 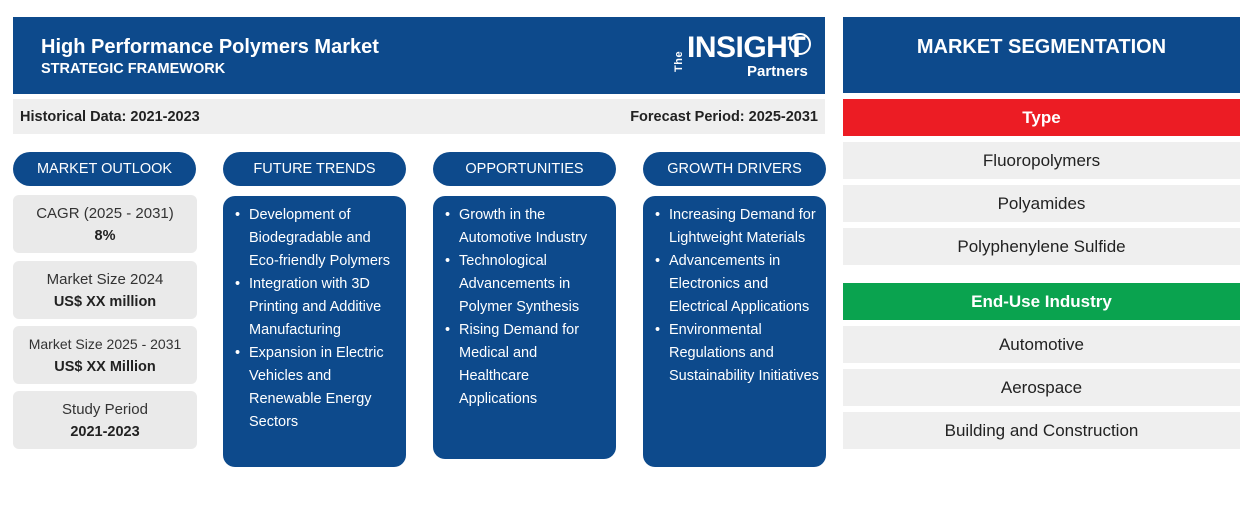 I want to click on segment-item: Polyphenylene Sulfide, so click(x=1041, y=246).